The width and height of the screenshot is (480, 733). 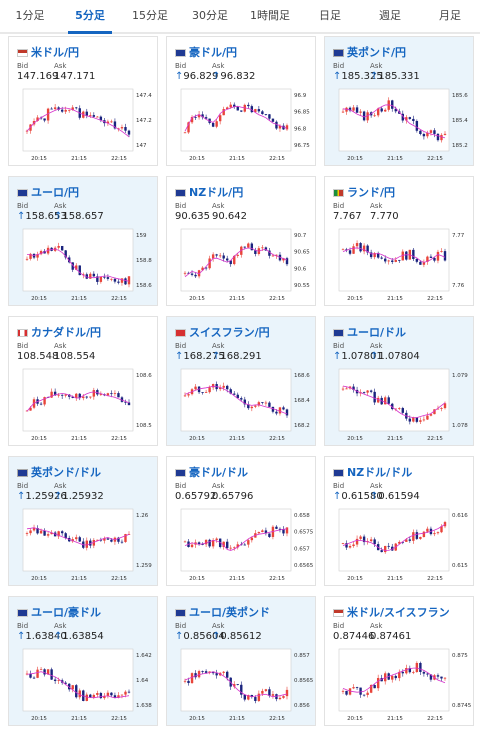 I want to click on ask-price: 90.642, so click(x=229, y=216).